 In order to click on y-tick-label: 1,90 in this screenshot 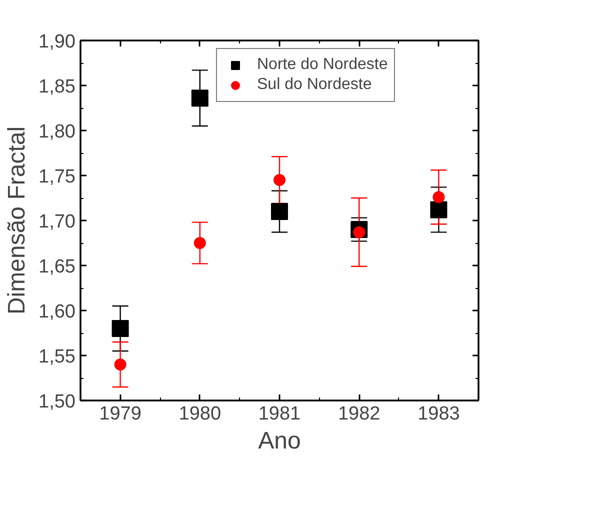, I will do `click(57, 42)`.